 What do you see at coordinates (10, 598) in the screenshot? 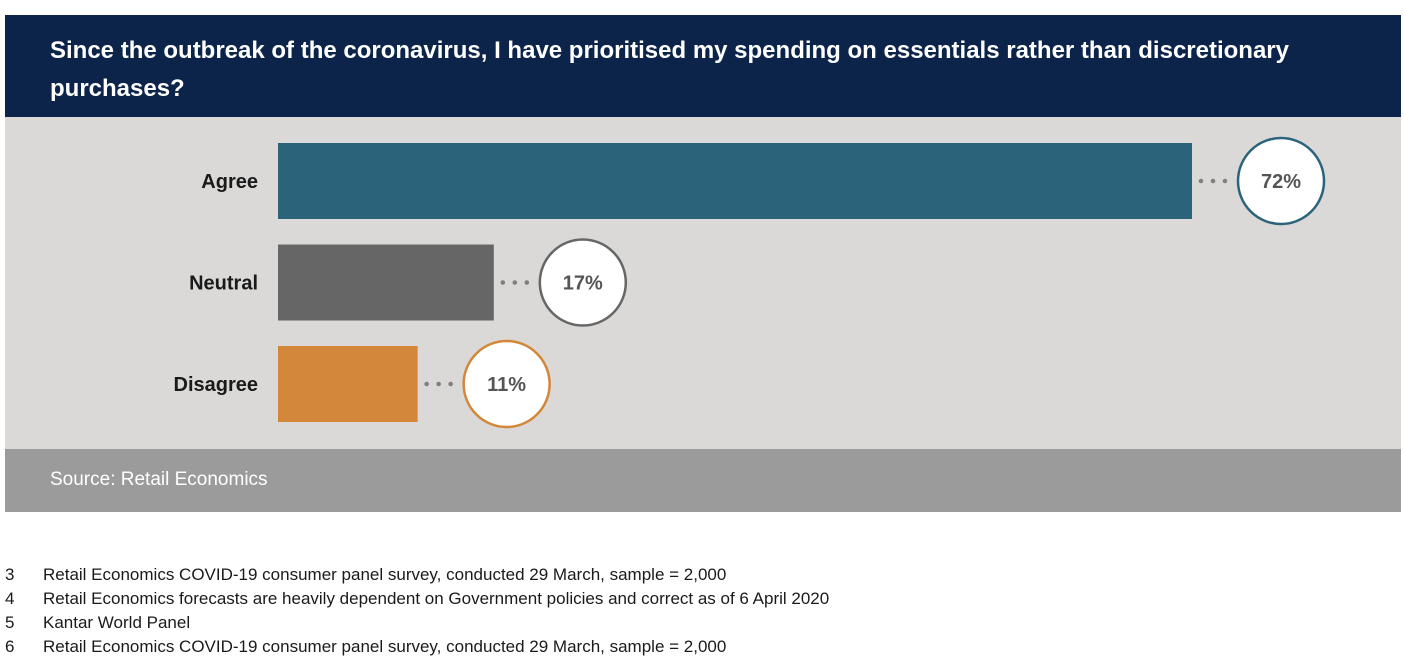
I see `footnote-number: 4` at bounding box center [10, 598].